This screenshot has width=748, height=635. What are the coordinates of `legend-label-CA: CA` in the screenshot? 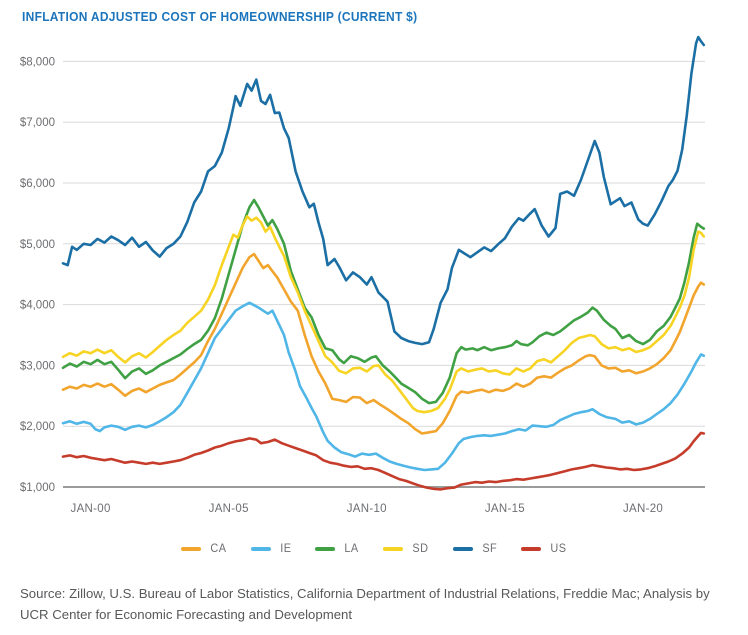 It's located at (218, 549).